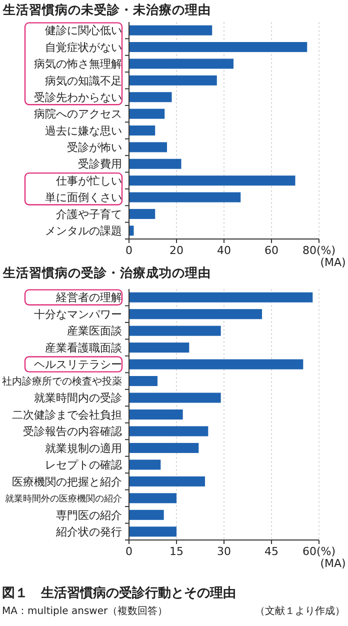 The image size is (348, 626). I want to click on y-tick-label: 病院へのアクセス, so click(78, 114).